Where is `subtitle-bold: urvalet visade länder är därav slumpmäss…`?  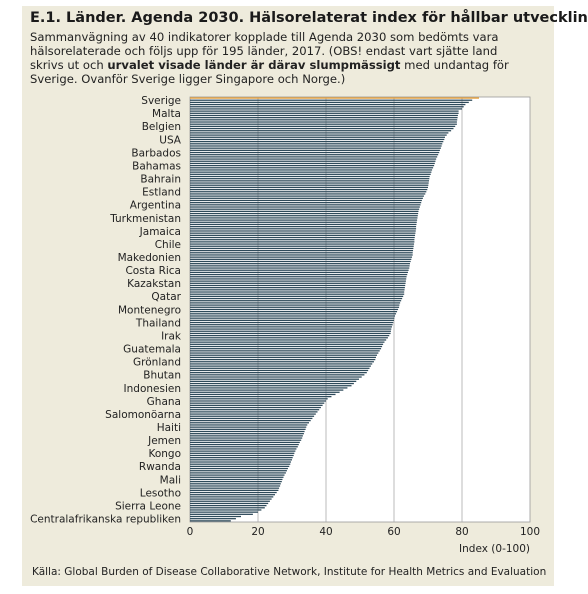 subtitle-bold: urvalet visade länder är därav slumpmäss… is located at coordinates (254, 65).